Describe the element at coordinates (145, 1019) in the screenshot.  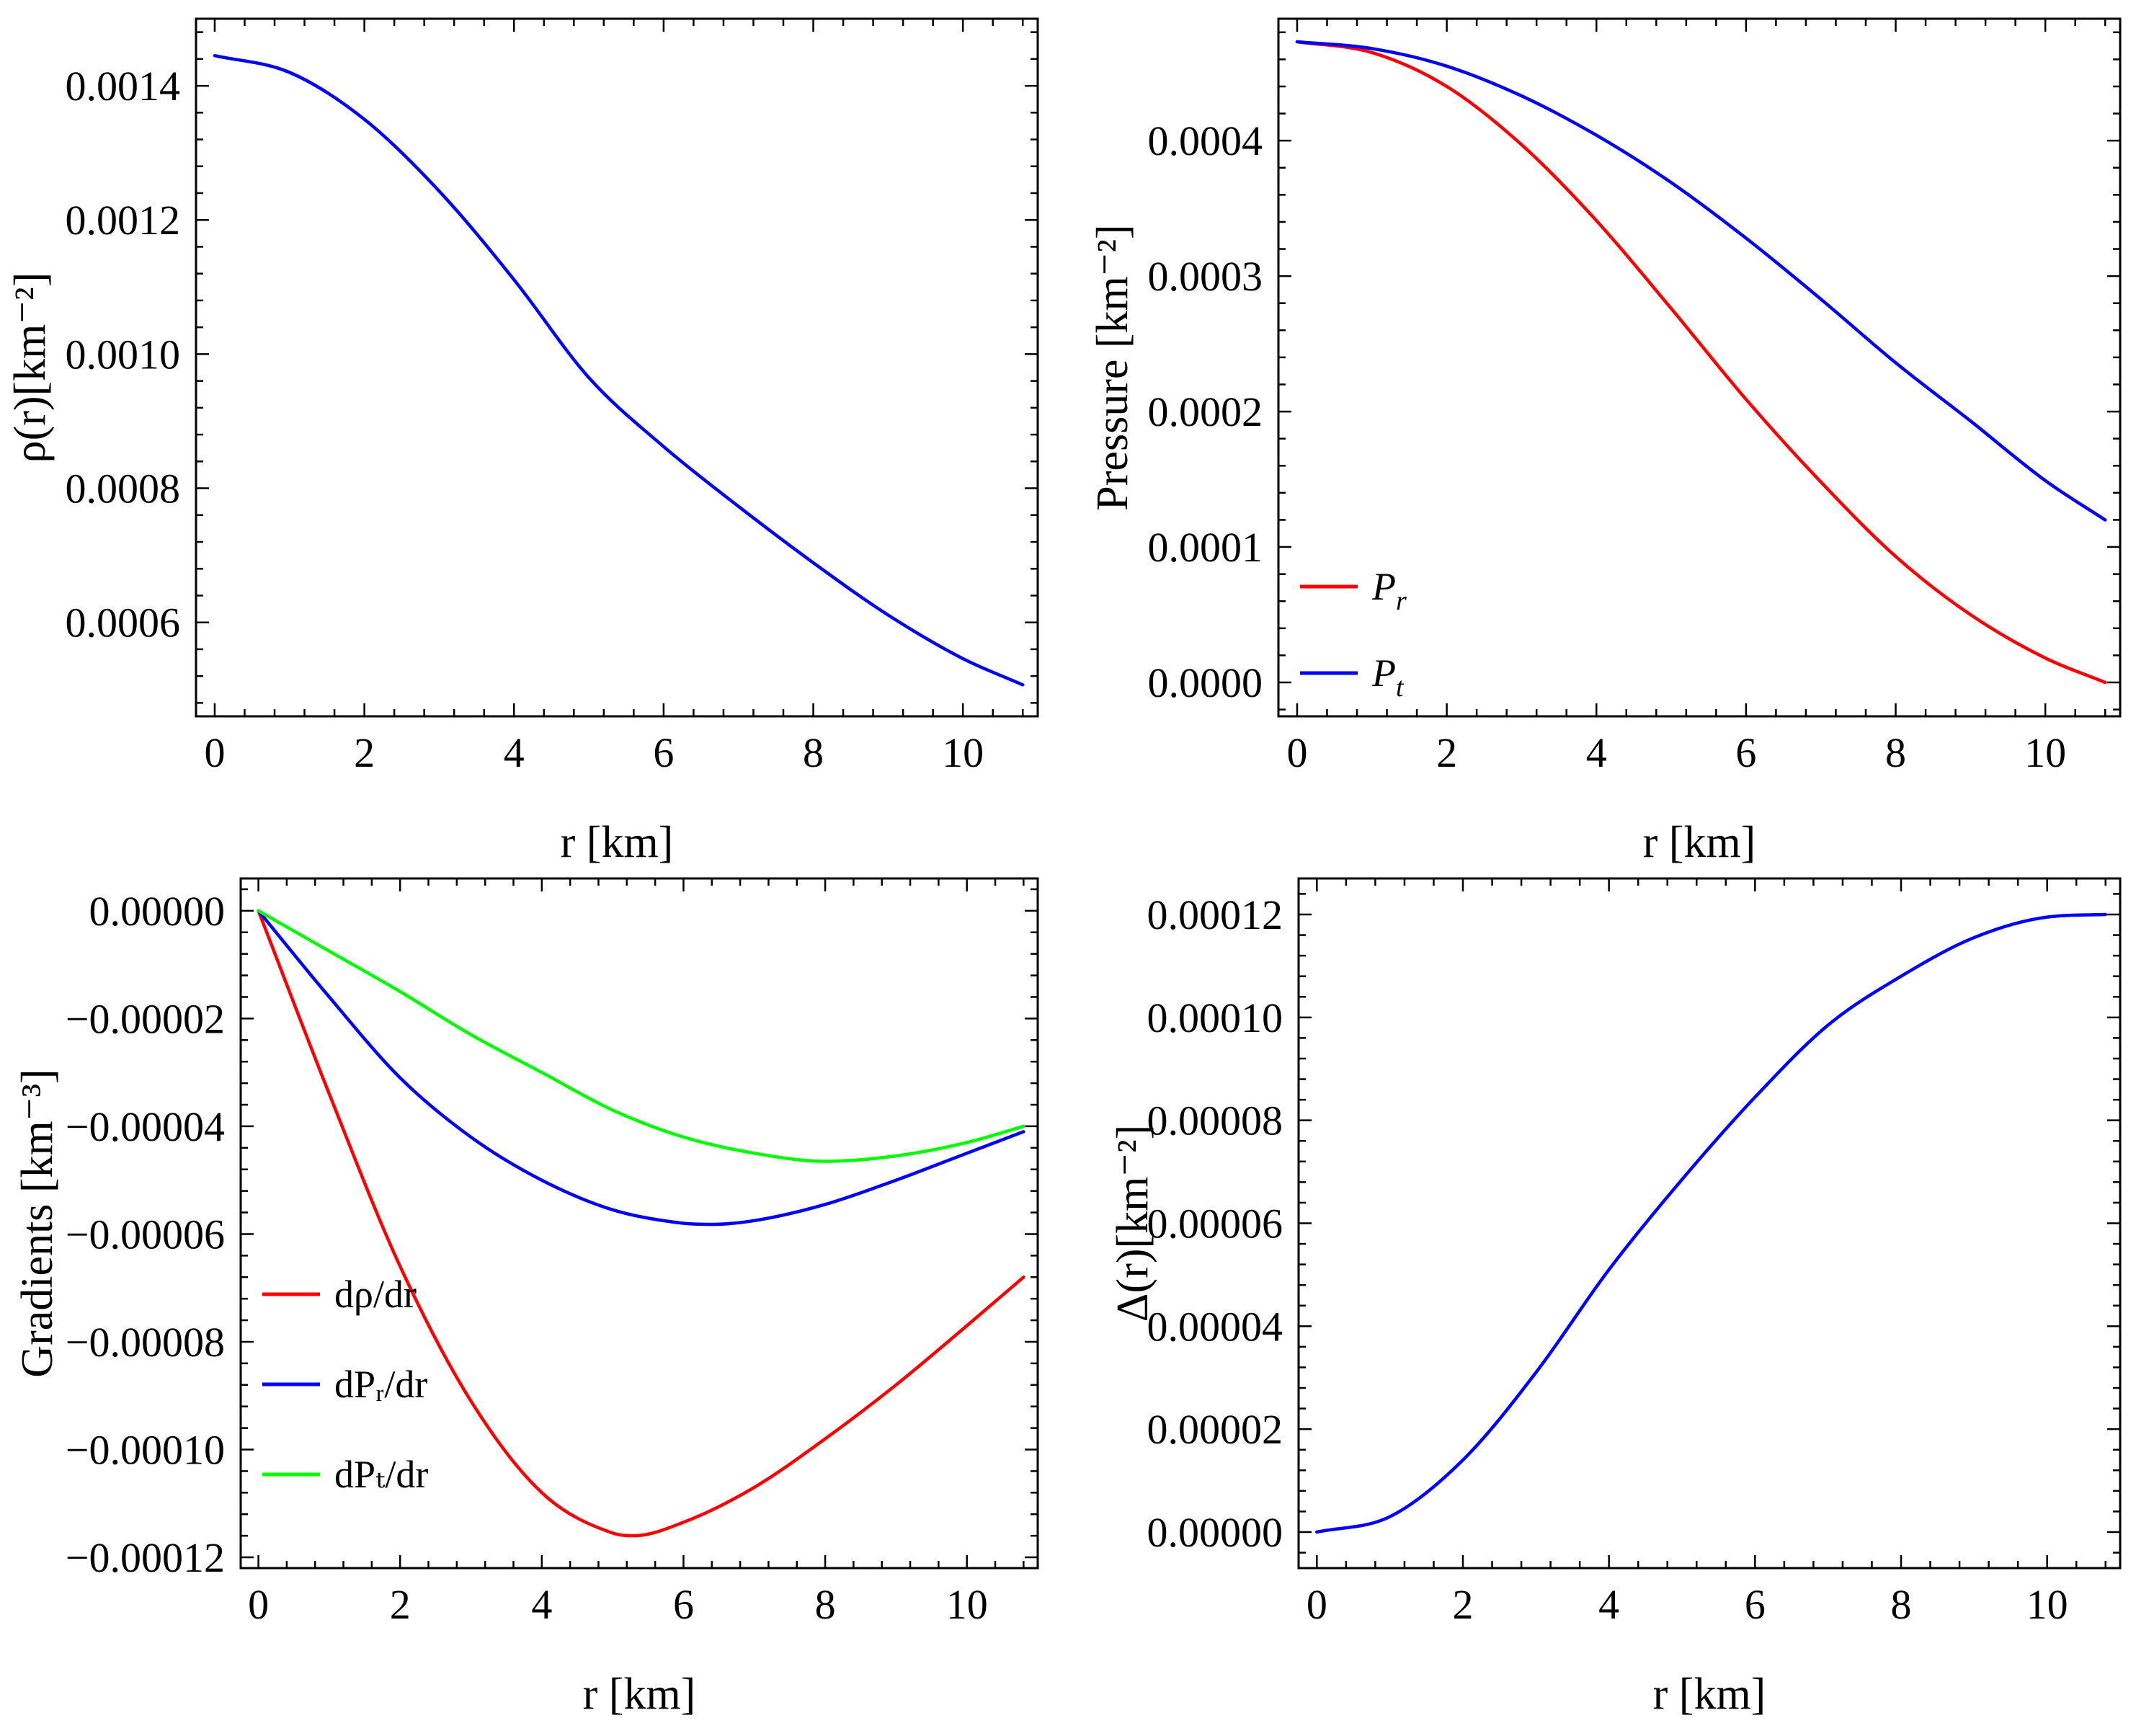
I see `y-tick-label: −0.00002` at that location.